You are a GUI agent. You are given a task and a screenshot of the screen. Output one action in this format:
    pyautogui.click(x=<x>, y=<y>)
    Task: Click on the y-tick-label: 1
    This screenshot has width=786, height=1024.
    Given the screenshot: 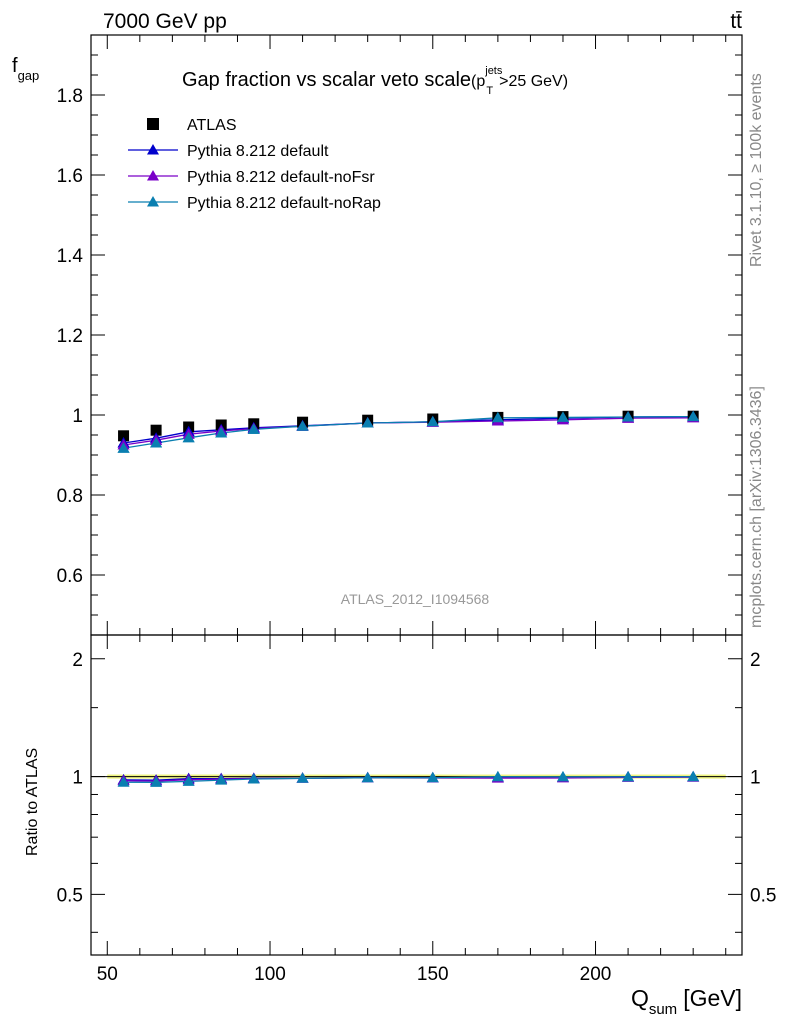 What is the action you would take?
    pyautogui.click(x=77, y=416)
    